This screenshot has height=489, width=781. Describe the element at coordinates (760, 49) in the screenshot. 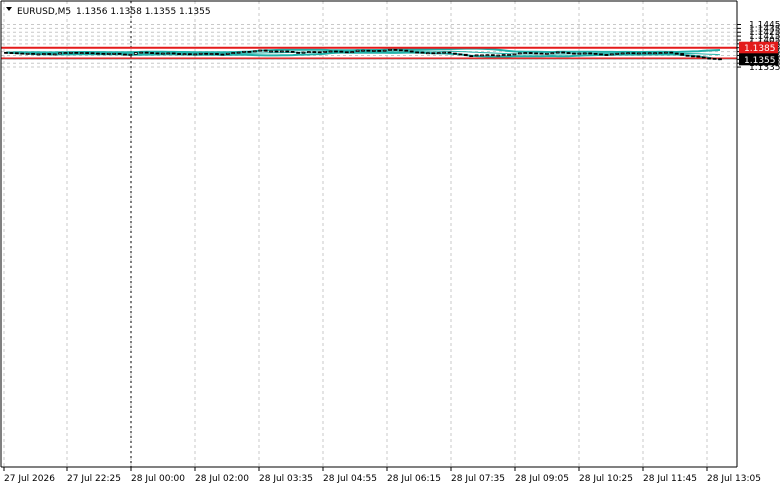

I see `level-badge-label: 1.1385` at that location.